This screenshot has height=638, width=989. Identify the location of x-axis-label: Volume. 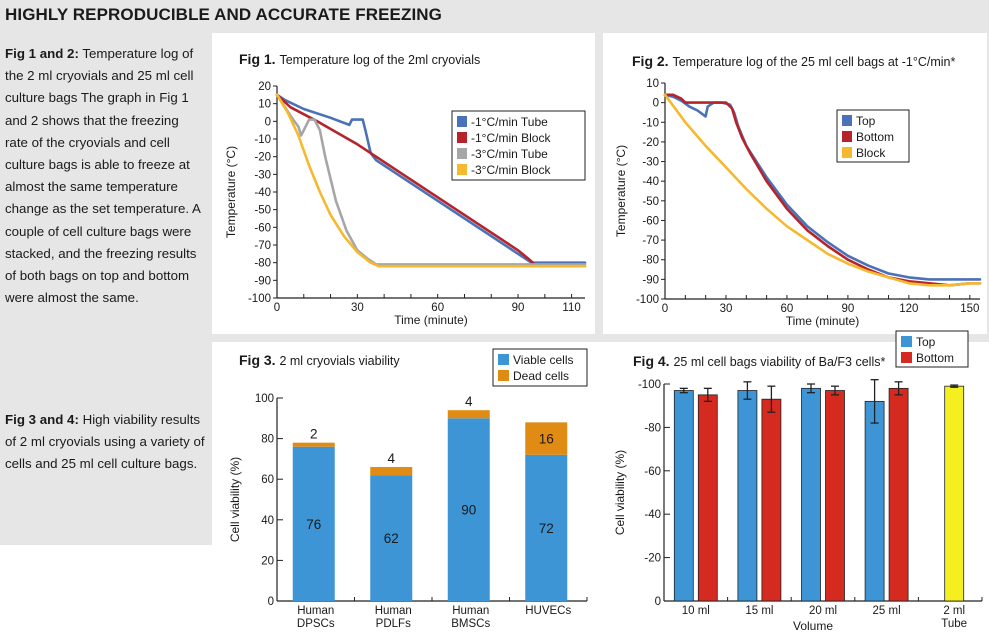
(813, 626).